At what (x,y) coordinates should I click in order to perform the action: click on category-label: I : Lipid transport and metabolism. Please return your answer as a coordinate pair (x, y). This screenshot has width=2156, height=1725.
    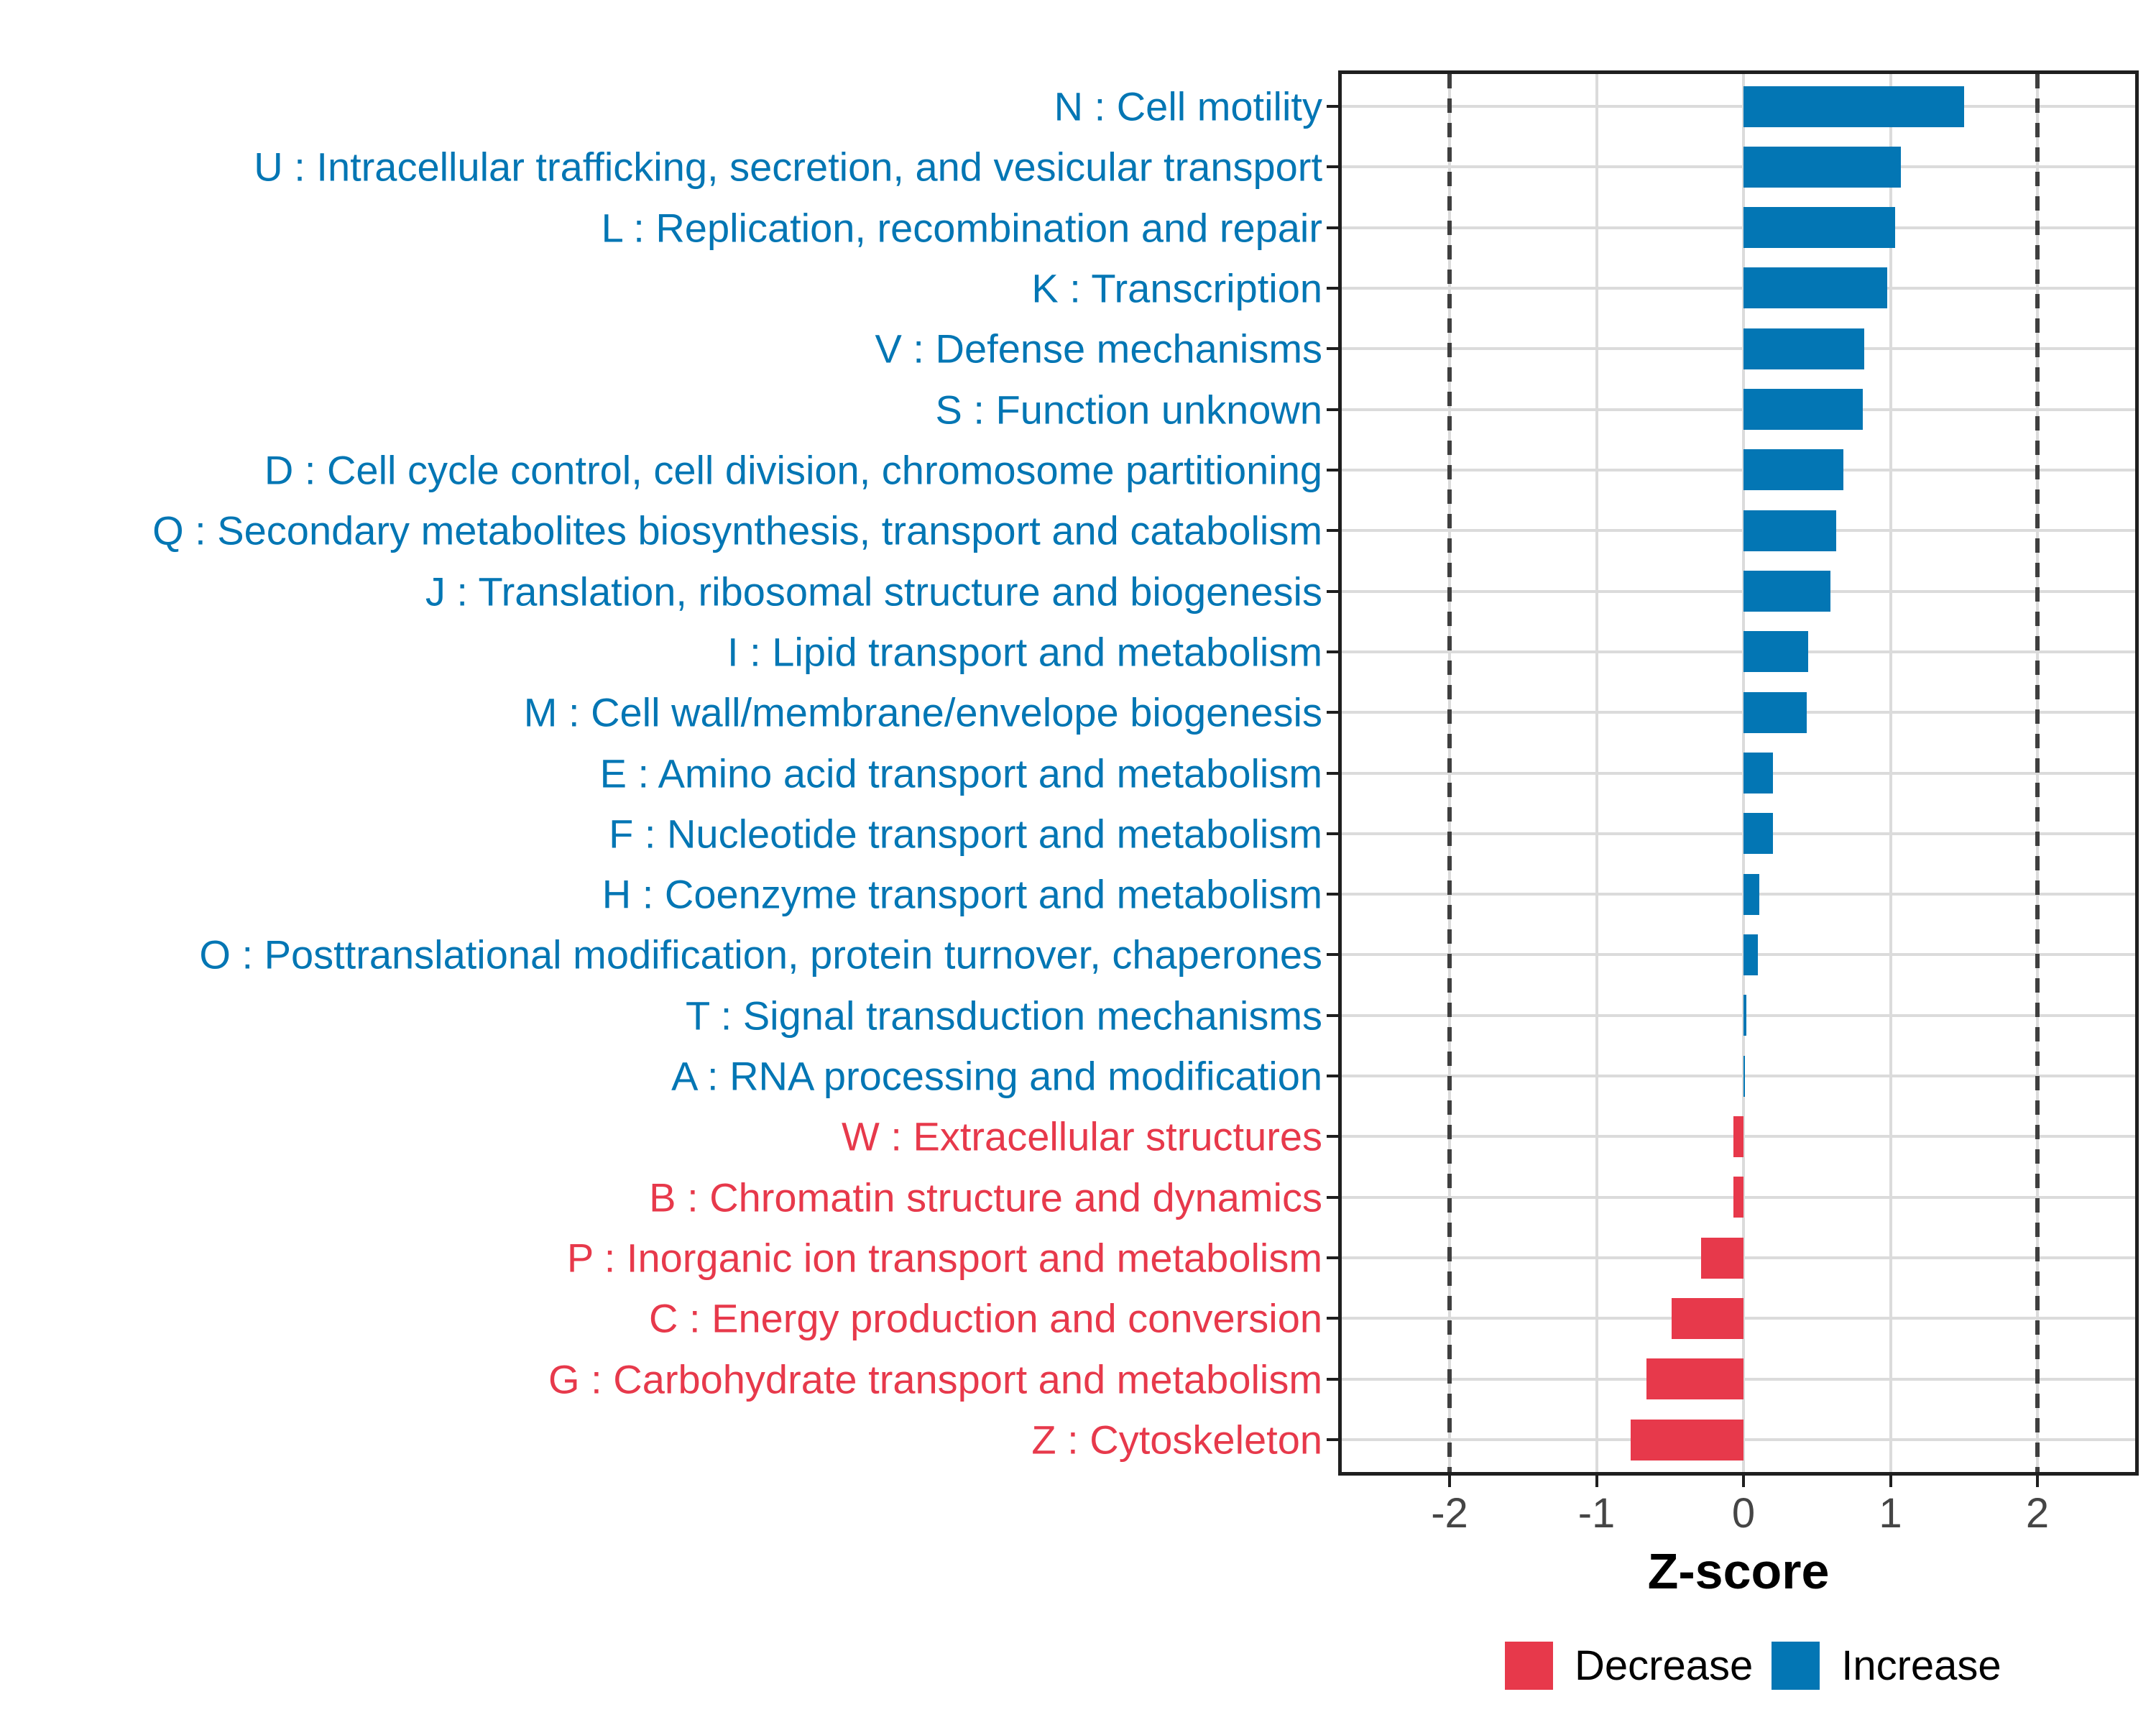
    Looking at the image, I should click on (1024, 652).